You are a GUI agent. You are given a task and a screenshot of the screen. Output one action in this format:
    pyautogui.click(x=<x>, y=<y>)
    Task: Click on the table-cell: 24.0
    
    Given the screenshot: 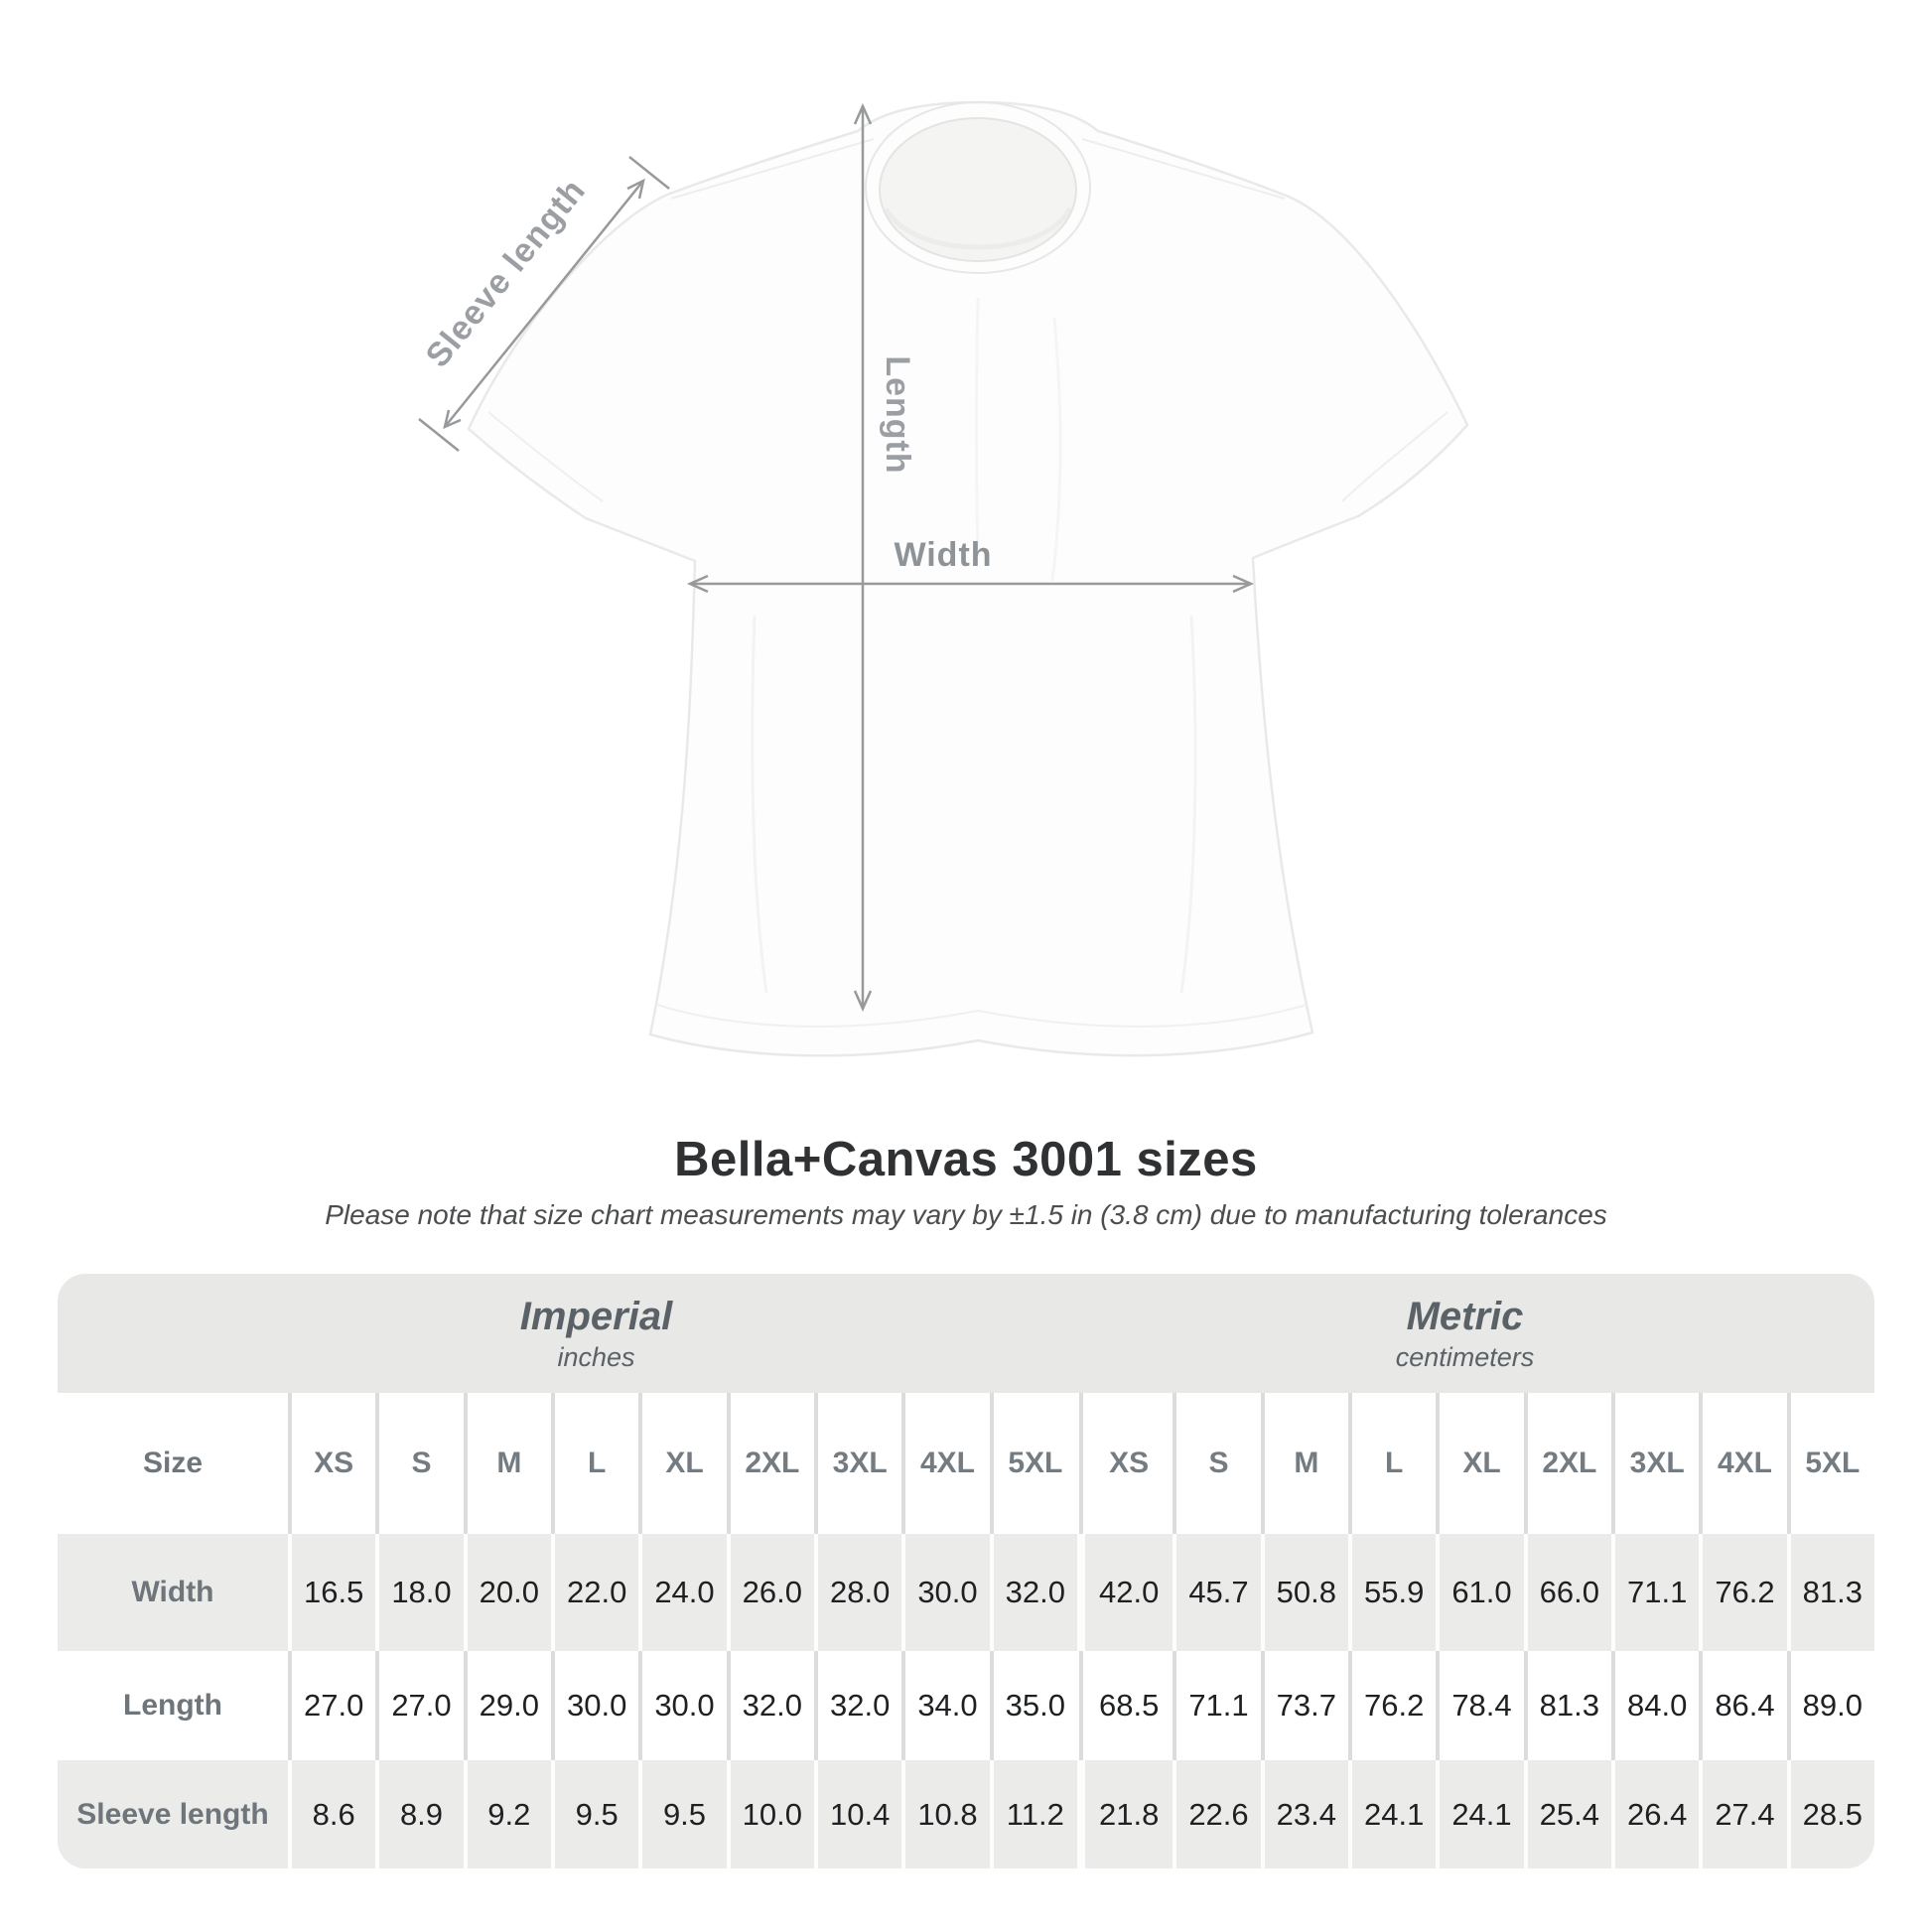 What is the action you would take?
    pyautogui.click(x=683, y=1592)
    